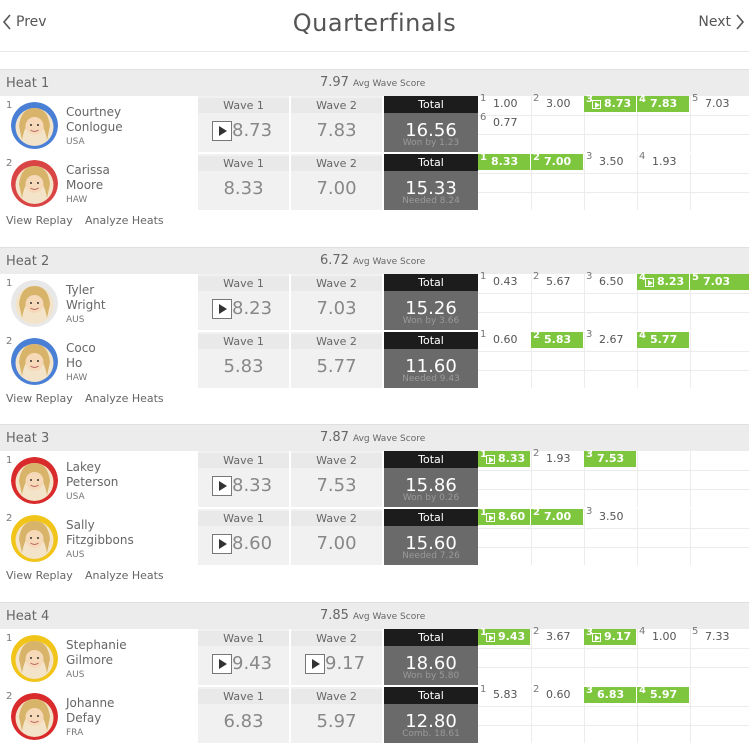 The height and width of the screenshot is (745, 749). I want to click on wave-score-cell: 4 5.97, so click(663, 694).